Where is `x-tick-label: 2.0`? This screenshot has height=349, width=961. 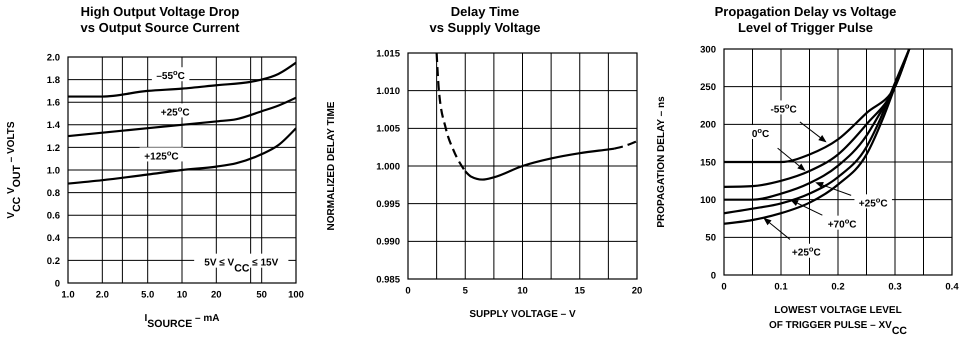
x-tick-label: 2.0 is located at coordinates (102, 295).